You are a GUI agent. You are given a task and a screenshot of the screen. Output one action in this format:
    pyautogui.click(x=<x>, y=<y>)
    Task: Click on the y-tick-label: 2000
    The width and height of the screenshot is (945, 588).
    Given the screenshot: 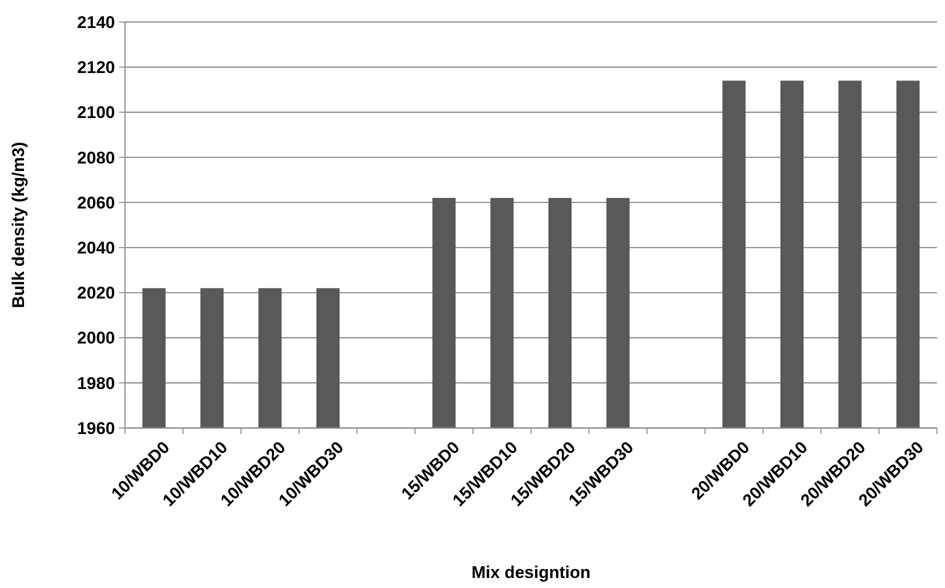 What is the action you would take?
    pyautogui.click(x=96, y=338)
    